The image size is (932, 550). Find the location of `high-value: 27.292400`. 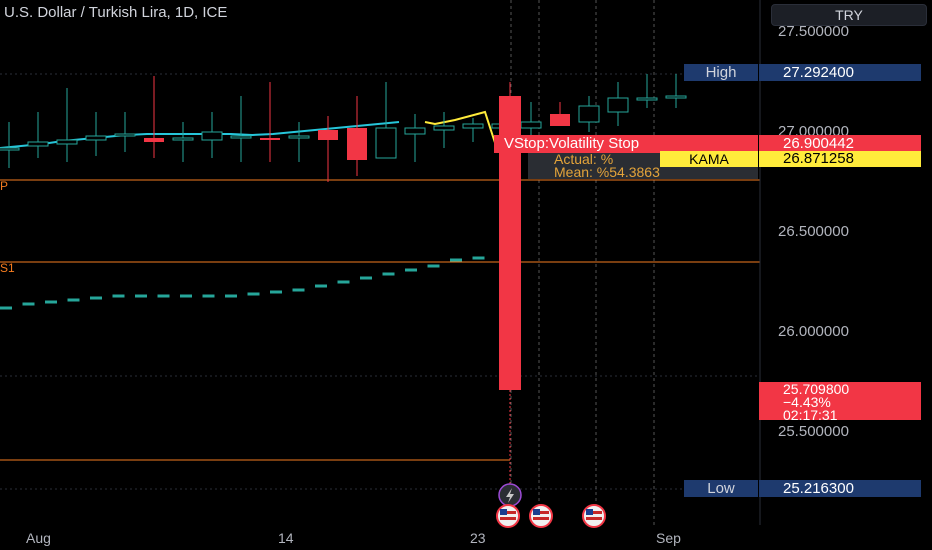

high-value: 27.292400 is located at coordinates (840, 72).